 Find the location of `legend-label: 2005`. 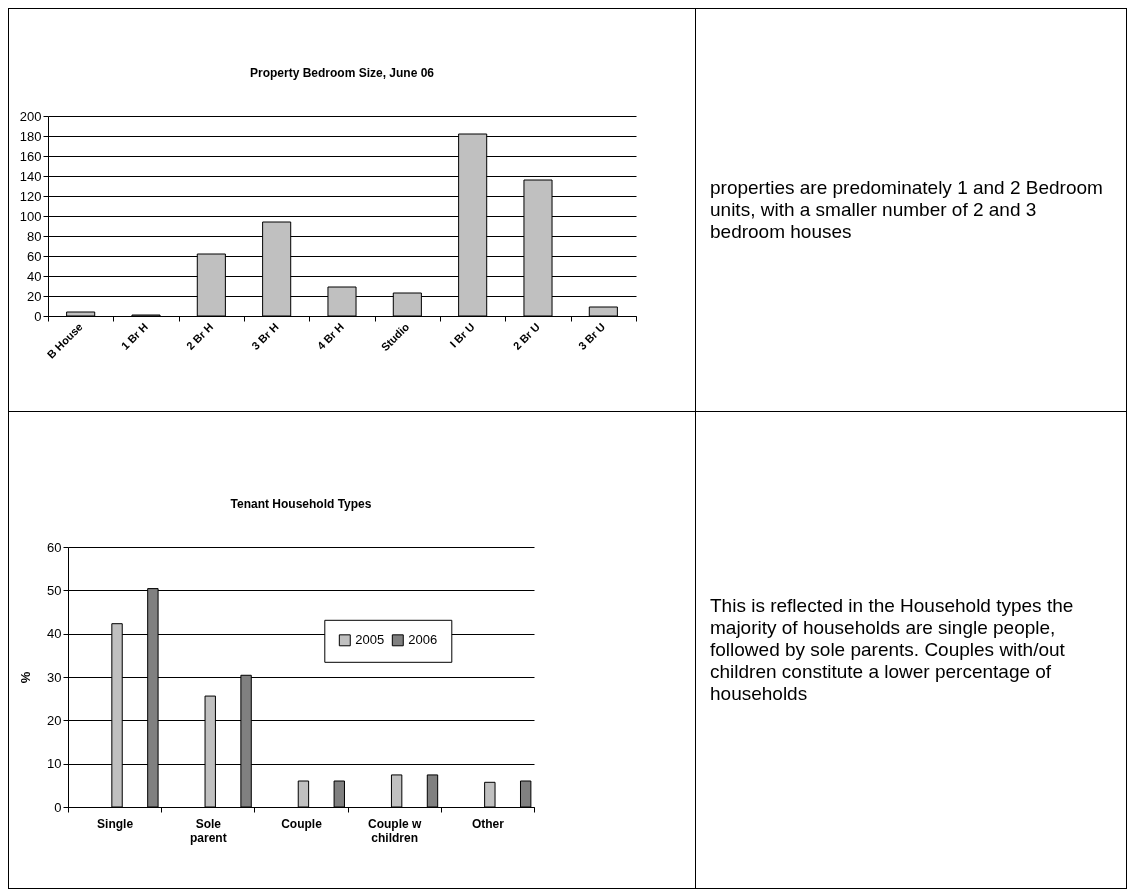

legend-label: 2005 is located at coordinates (370, 639).